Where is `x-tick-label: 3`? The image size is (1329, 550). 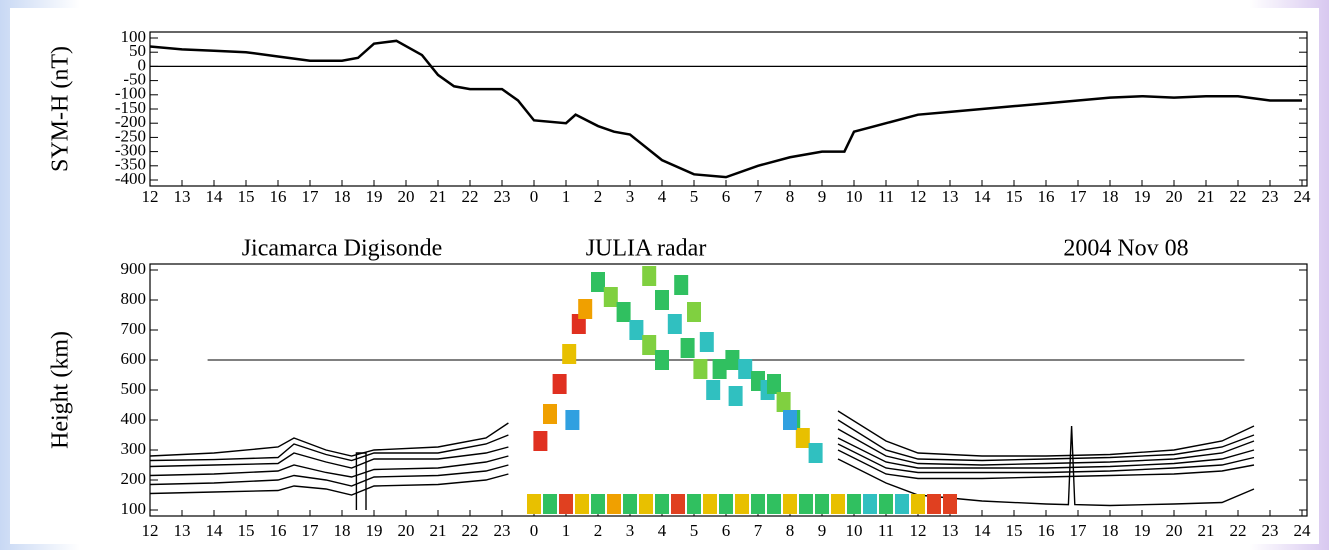 x-tick-label: 3 is located at coordinates (630, 530).